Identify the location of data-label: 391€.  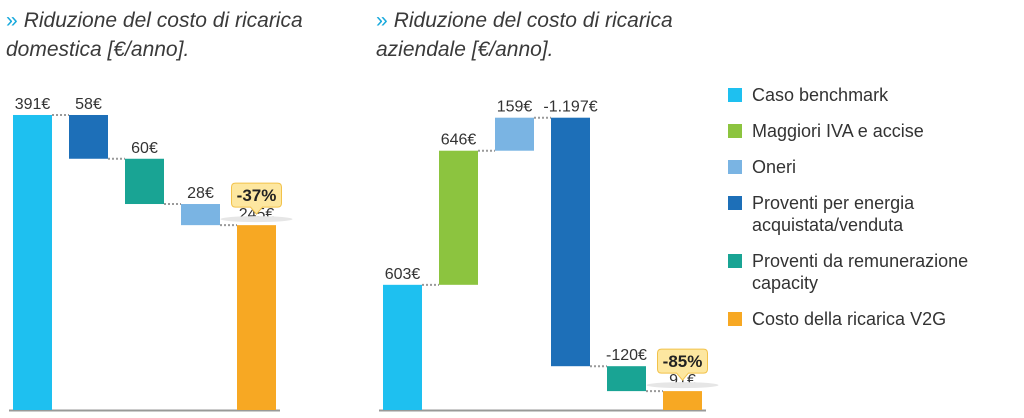
(33, 104).